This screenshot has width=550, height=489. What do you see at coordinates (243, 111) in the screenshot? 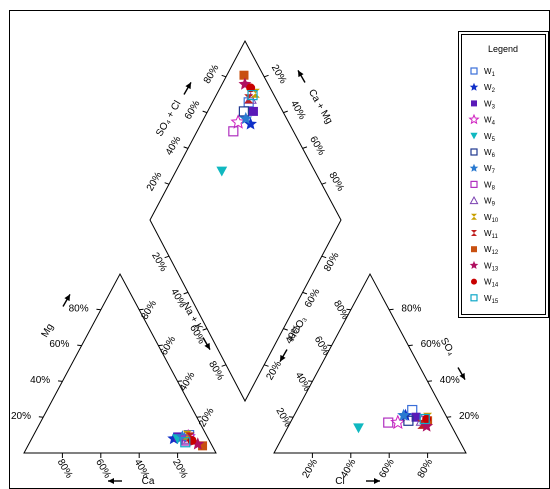
I see `diamond-point-w6` at bounding box center [243, 111].